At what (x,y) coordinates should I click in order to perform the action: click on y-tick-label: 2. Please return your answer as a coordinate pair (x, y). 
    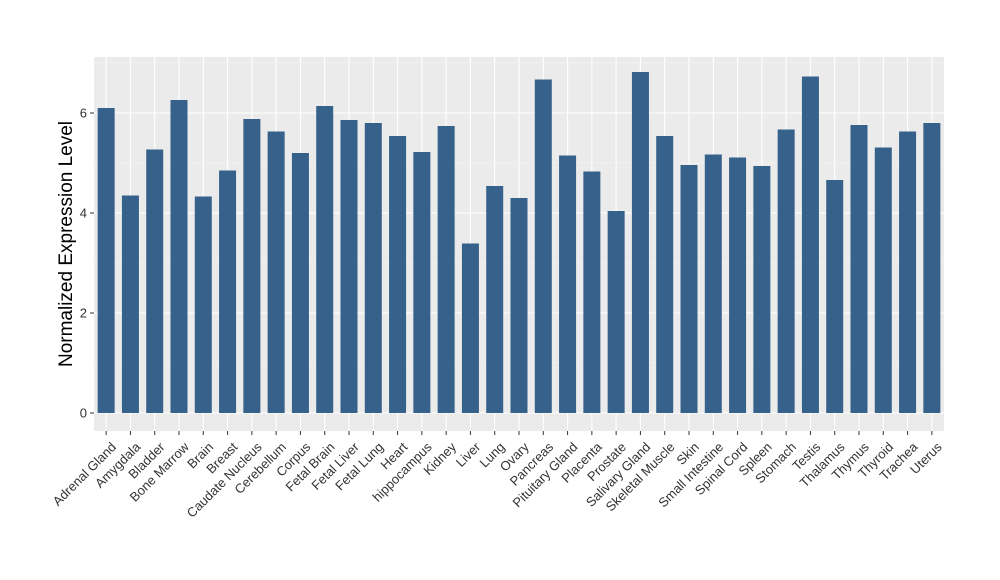
    Looking at the image, I should click on (83, 313).